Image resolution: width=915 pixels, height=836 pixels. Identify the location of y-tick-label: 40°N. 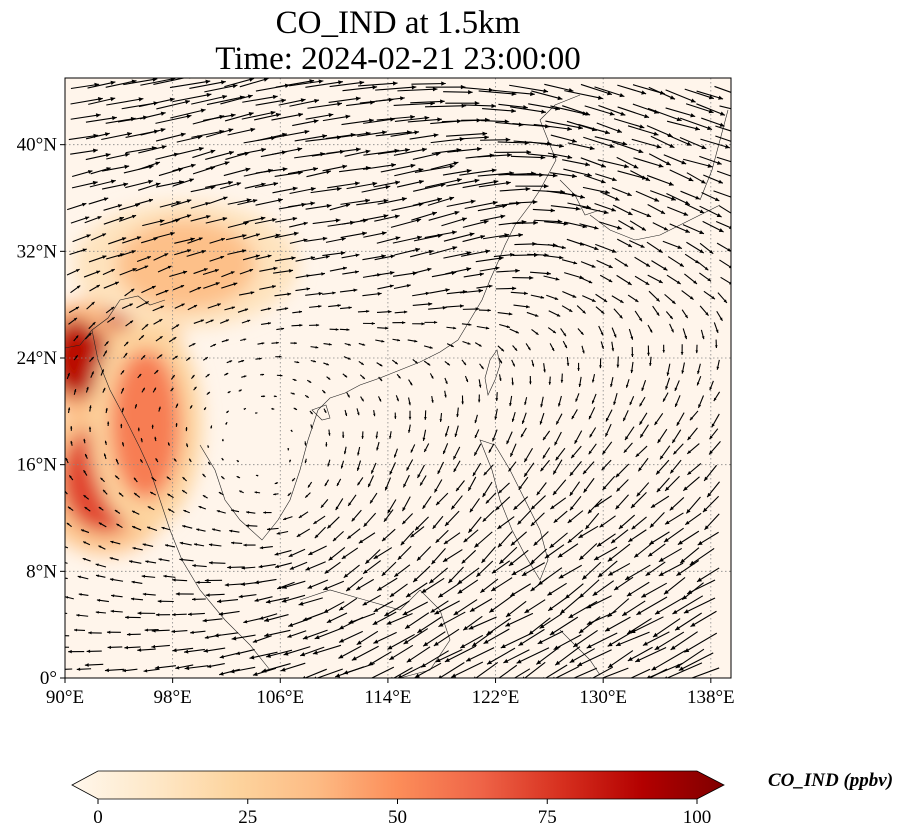
(37, 145).